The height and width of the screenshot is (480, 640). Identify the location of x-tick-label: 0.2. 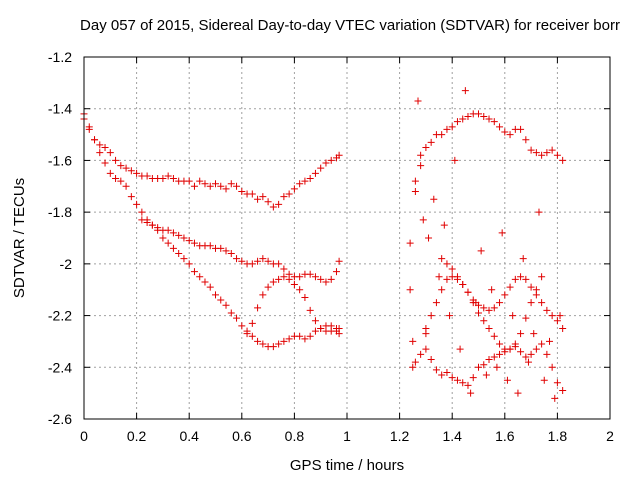
(137, 436).